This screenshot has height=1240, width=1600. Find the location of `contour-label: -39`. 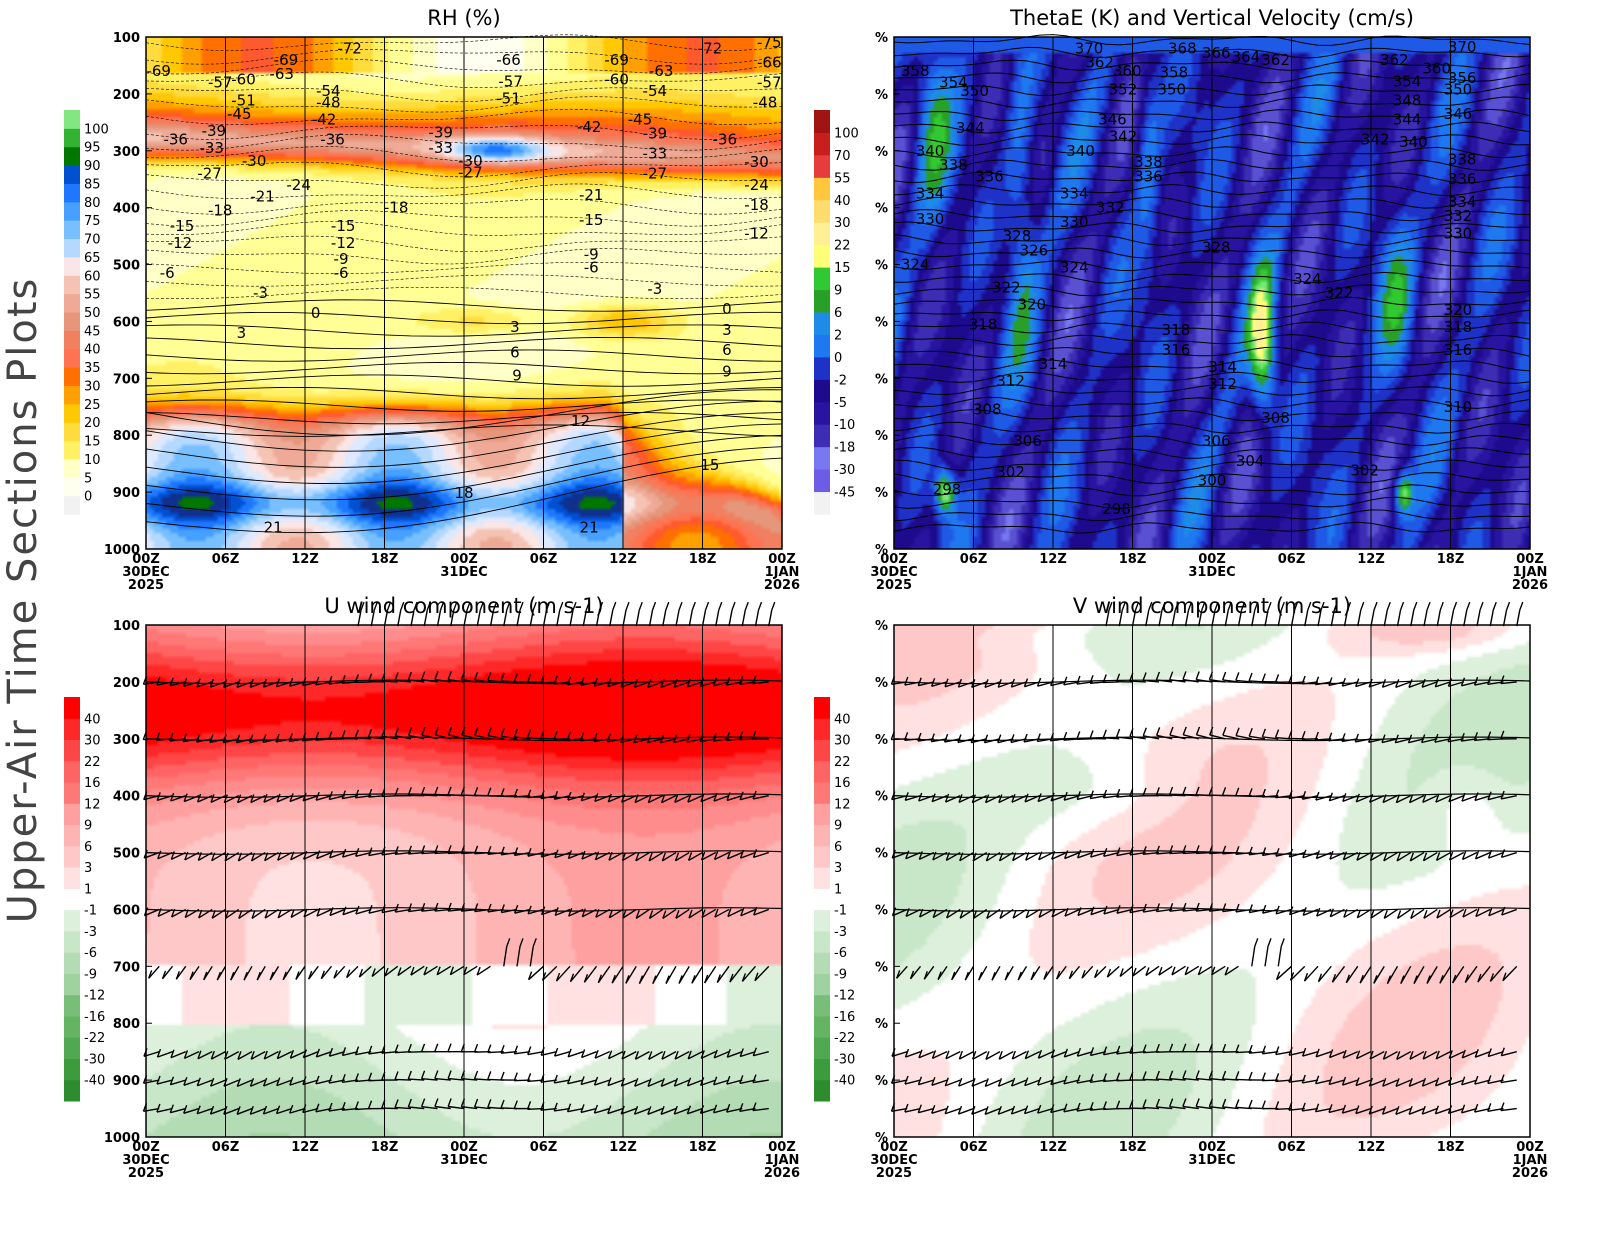

contour-label: -39 is located at coordinates (214, 131).